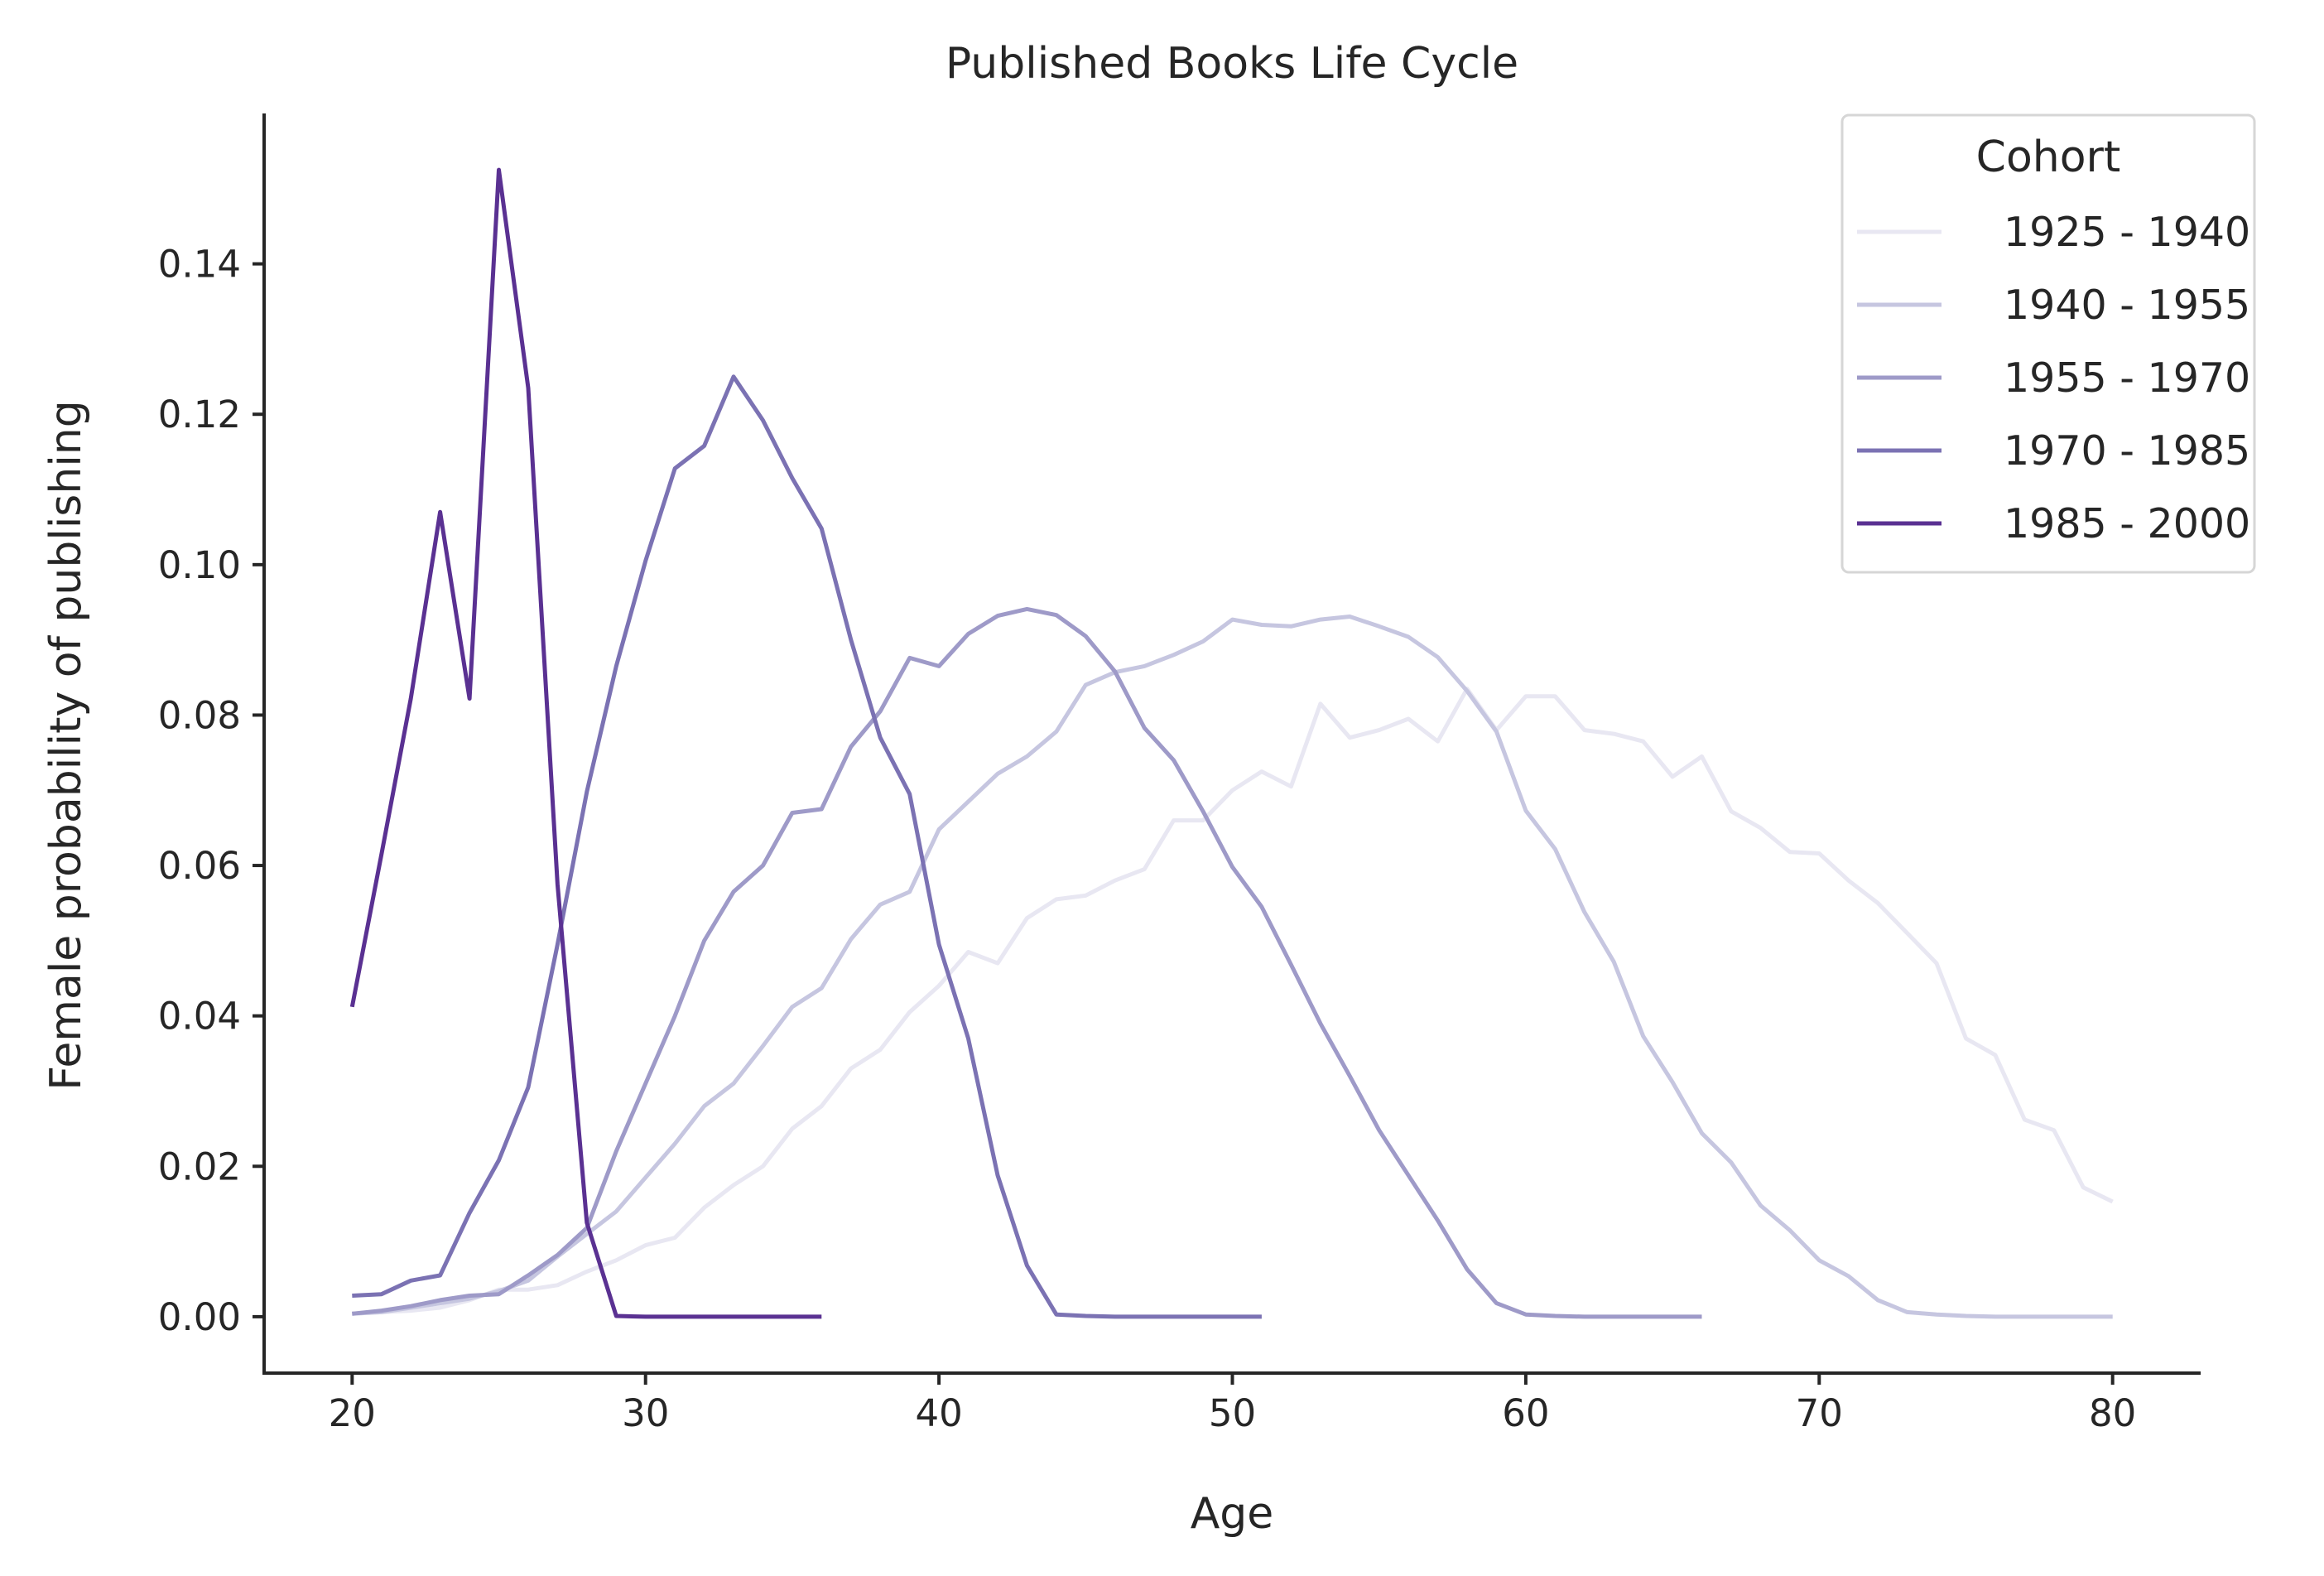  Describe the element at coordinates (199, 1166) in the screenshot. I see `y-tick-label: 0.02` at that location.